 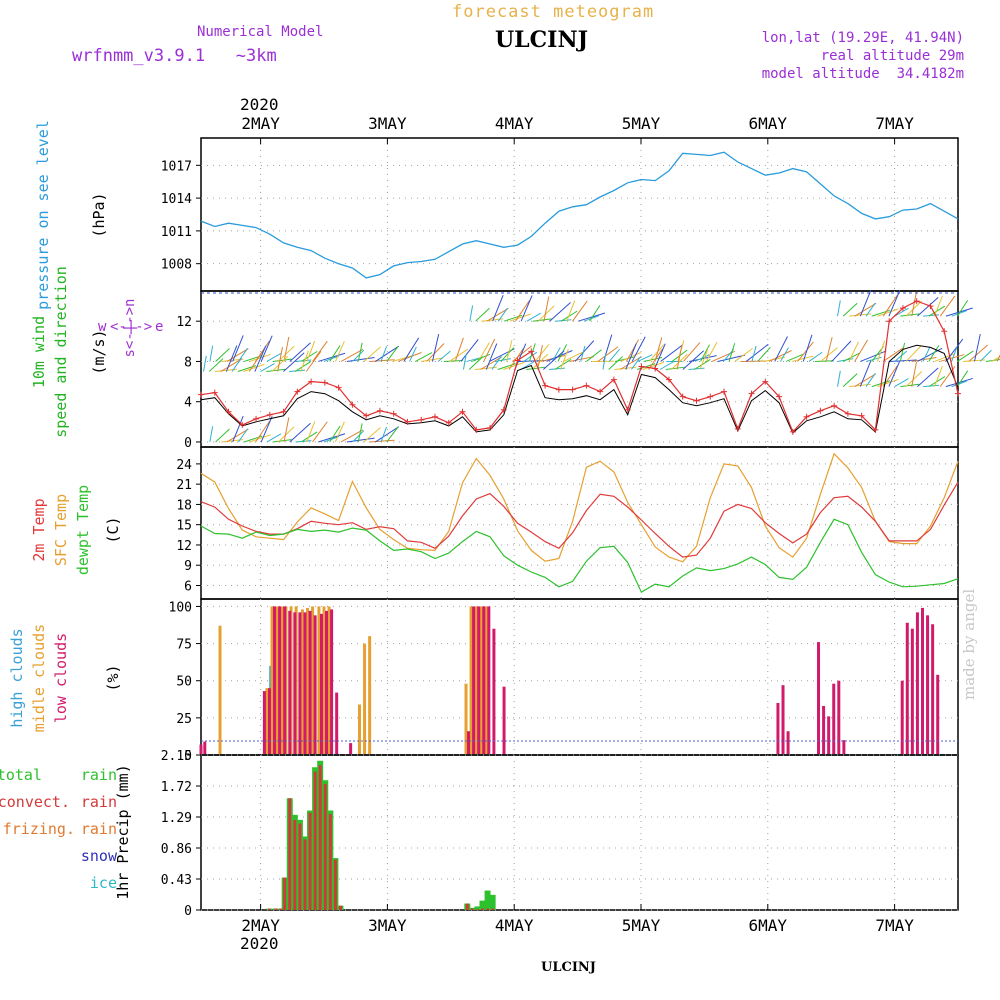 I want to click on temp-unit-label: (C), so click(x=113, y=529).